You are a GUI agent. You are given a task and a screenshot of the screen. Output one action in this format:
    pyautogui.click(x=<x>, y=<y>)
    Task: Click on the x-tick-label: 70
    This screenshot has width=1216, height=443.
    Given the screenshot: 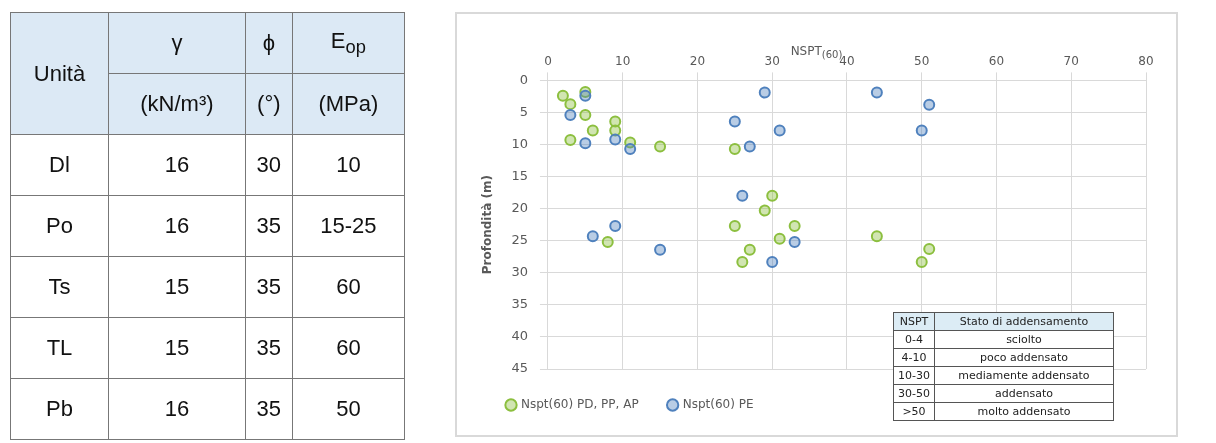 What is the action you would take?
    pyautogui.click(x=1071, y=61)
    